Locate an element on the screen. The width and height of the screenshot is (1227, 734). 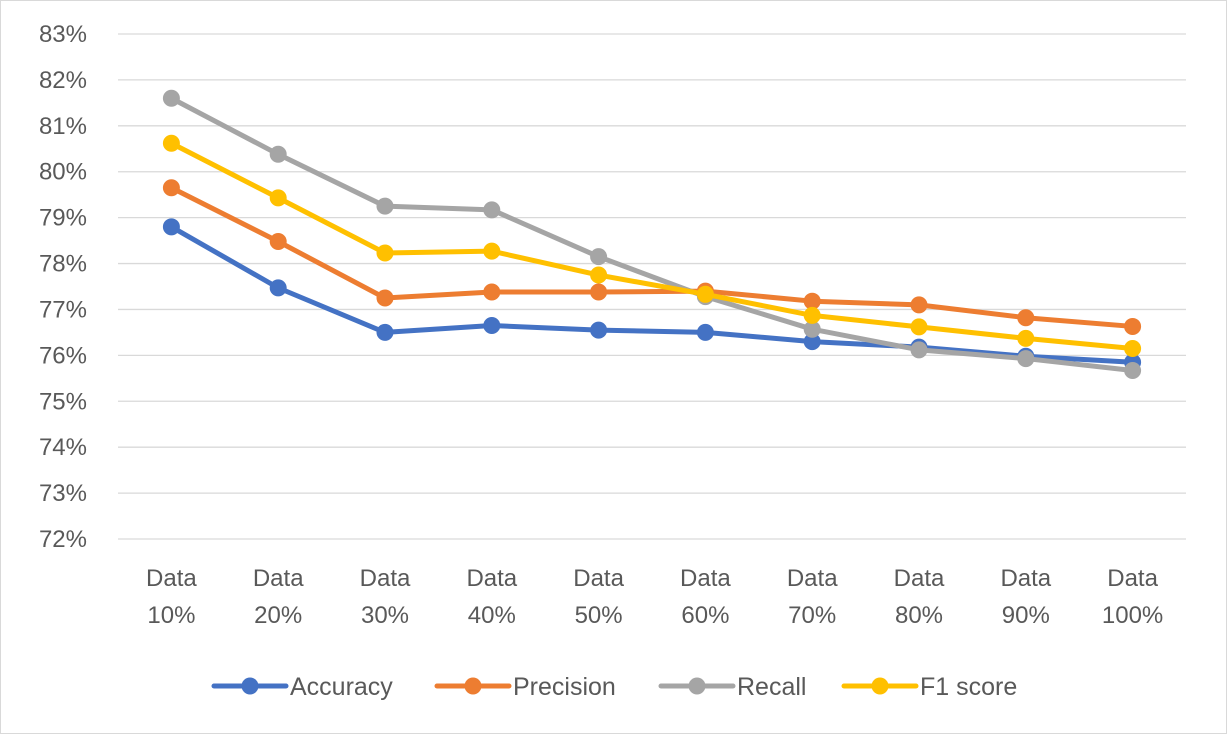
y-tick-label: 74% is located at coordinates (63, 447).